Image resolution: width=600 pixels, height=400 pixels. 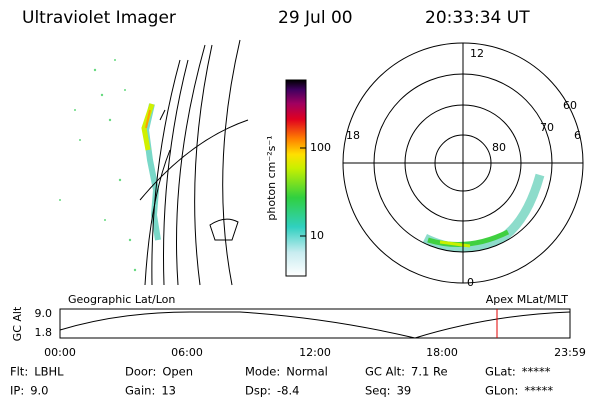 I want to click on title: Ultraviolet Imager, so click(x=99, y=18).